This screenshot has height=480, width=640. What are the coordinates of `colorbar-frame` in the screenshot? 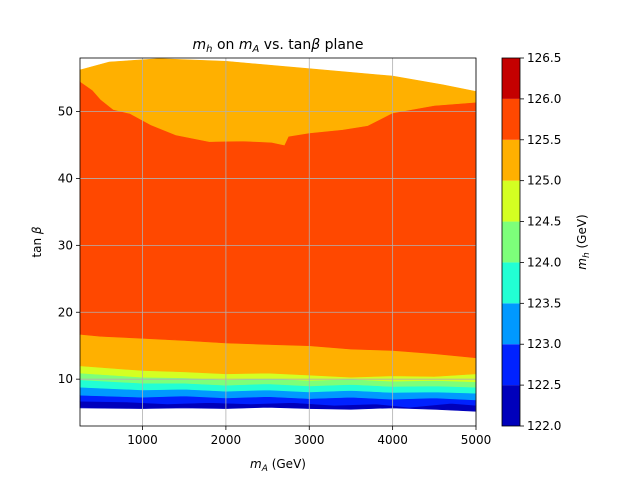 It's located at (511, 242).